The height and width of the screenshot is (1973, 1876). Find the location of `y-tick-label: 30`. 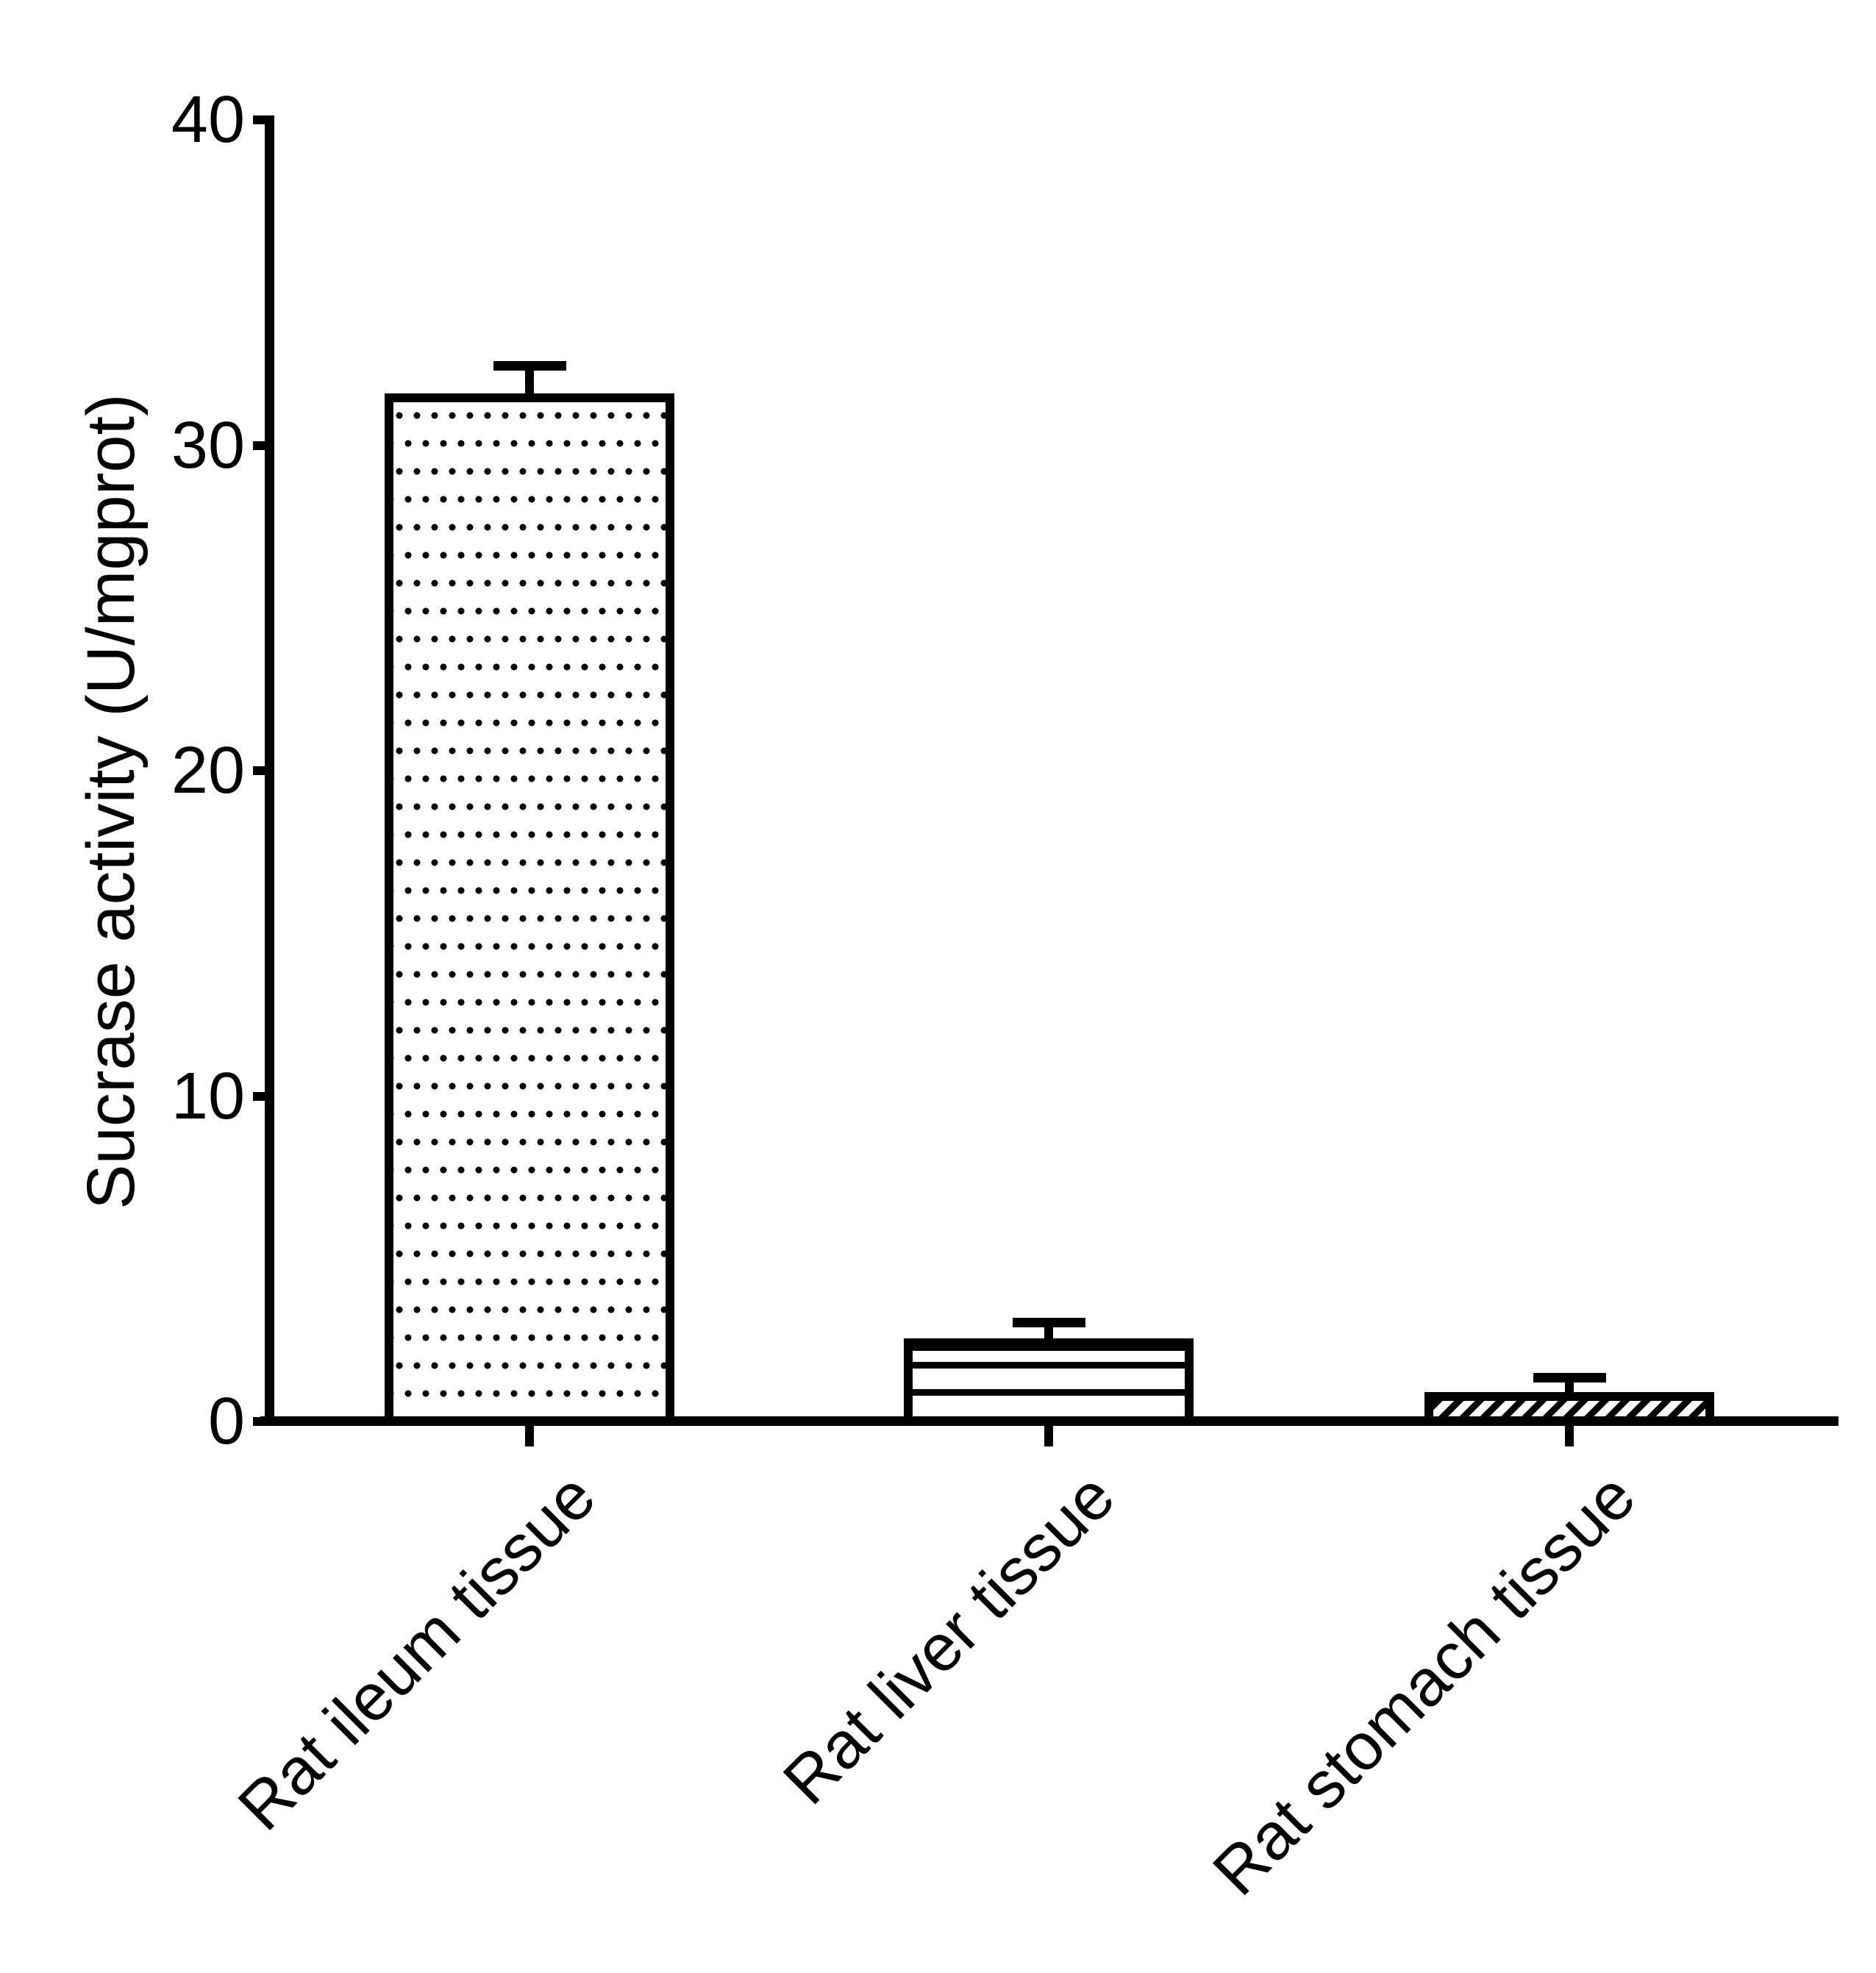

y-tick-label: 30 is located at coordinates (208, 445).